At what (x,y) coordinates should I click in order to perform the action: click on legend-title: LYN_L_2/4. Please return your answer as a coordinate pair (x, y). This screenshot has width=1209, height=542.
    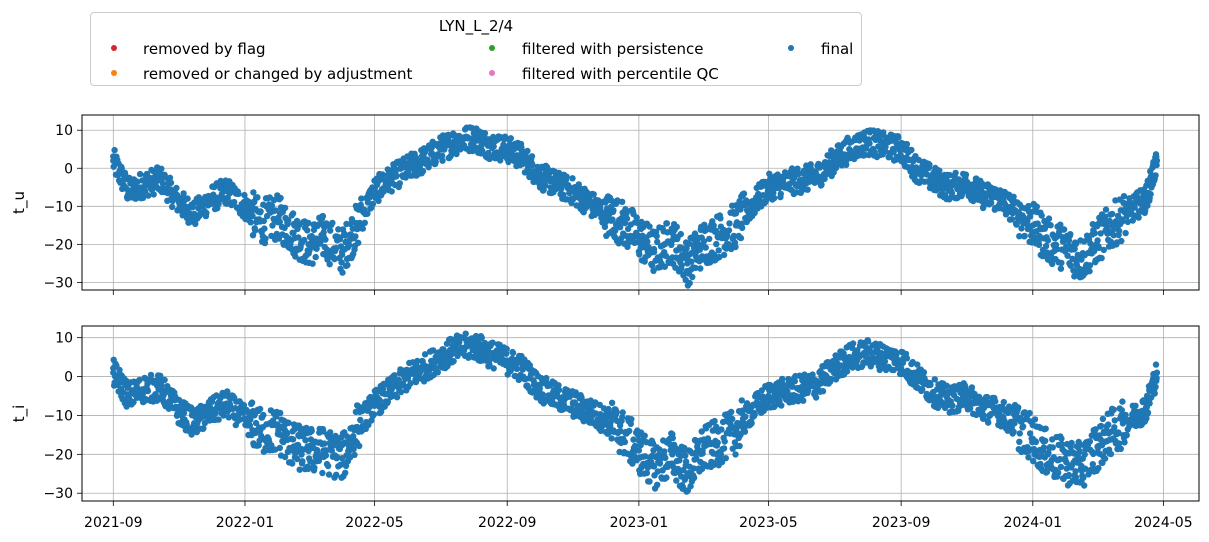
    Looking at the image, I should click on (476, 26).